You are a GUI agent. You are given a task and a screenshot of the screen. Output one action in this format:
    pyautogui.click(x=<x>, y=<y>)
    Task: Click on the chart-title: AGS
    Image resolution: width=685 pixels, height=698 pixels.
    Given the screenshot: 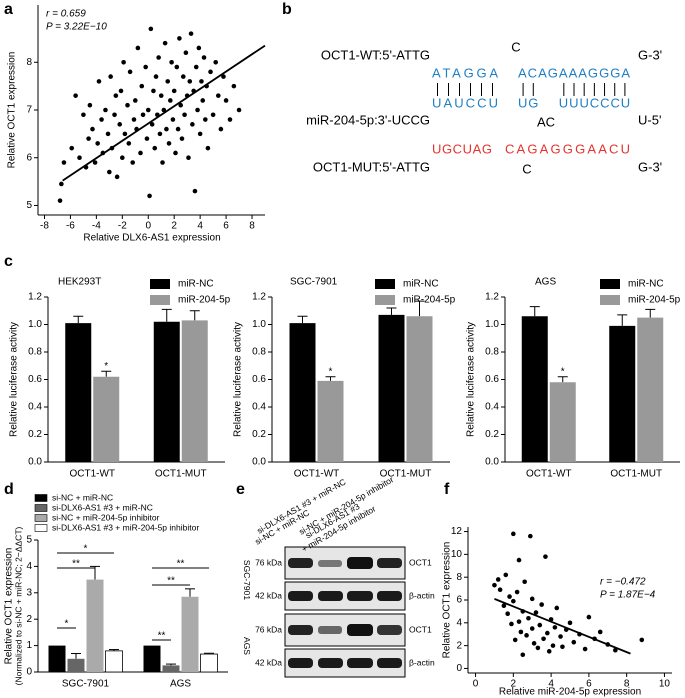 What is the action you would take?
    pyautogui.click(x=545, y=282)
    